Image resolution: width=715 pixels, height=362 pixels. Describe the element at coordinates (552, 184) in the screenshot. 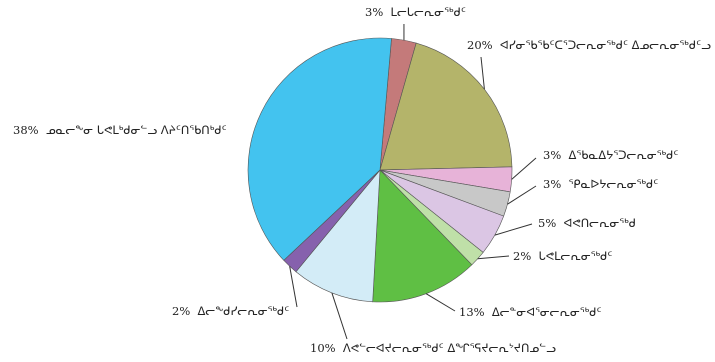

I see `slice-percent-3: 3%` at that location.